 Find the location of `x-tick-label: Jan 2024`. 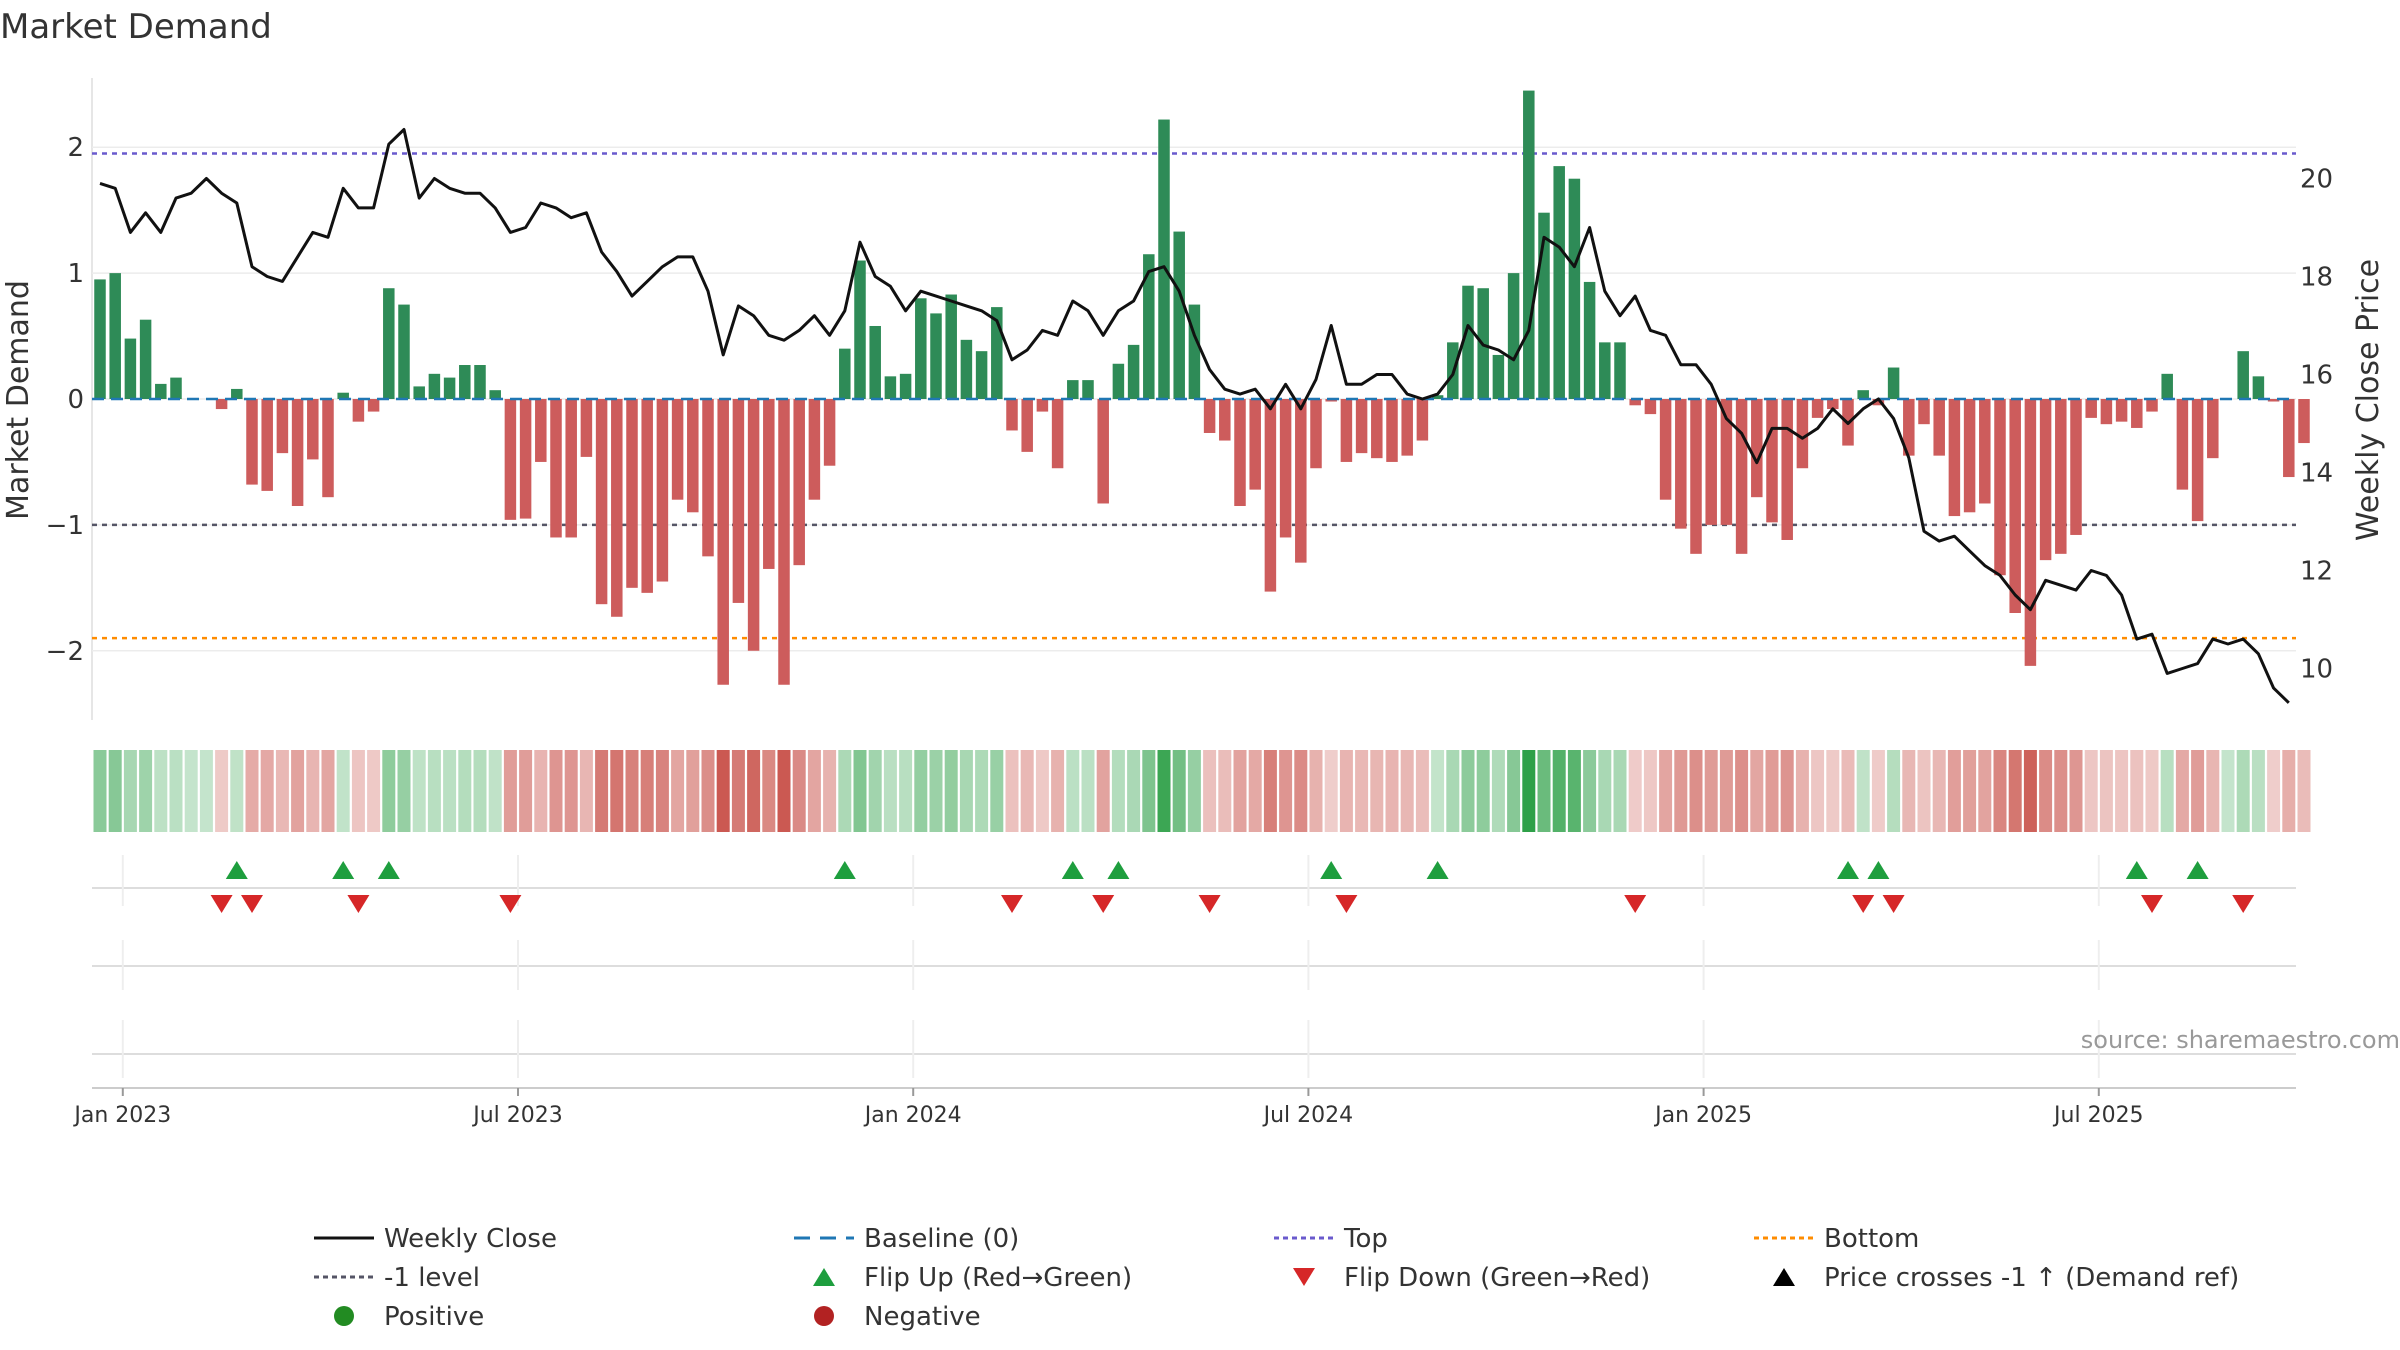

x-tick-label: Jan 2024 is located at coordinates (912, 1115).